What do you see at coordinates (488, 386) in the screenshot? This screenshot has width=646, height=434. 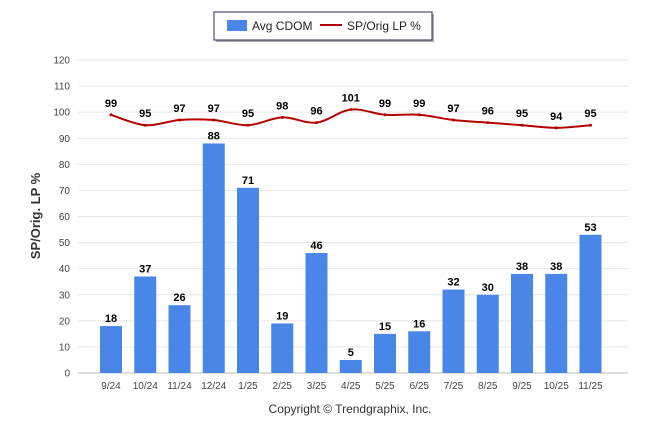 I see `x-tick-label: 8/25` at bounding box center [488, 386].